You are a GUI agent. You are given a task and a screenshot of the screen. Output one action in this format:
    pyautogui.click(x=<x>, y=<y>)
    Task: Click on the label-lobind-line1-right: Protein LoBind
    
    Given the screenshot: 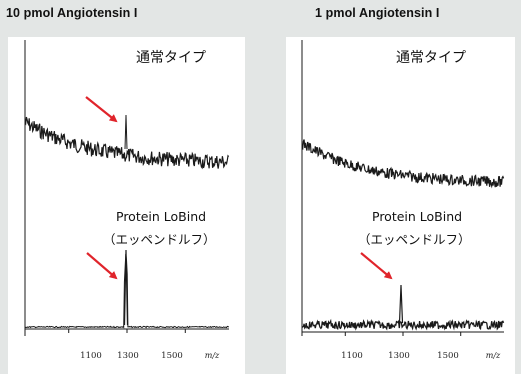 What is the action you would take?
    pyautogui.click(x=417, y=216)
    